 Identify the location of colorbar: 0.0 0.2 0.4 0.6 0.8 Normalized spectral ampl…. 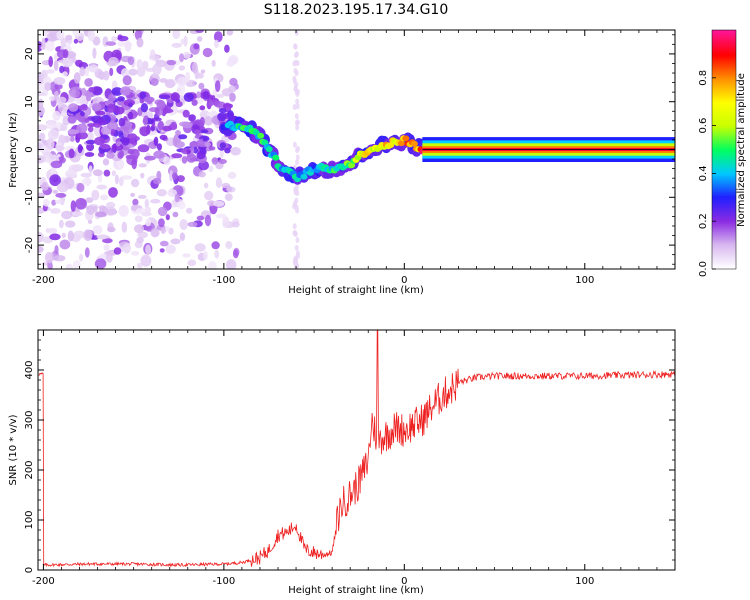
(722, 153).